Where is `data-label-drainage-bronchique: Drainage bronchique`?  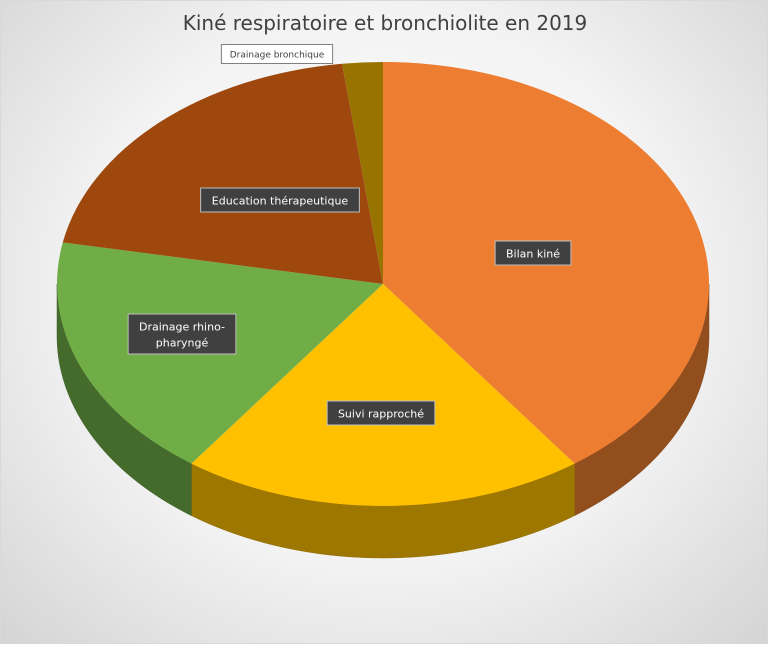
data-label-drainage-bronchique: Drainage bronchique is located at coordinates (277, 54).